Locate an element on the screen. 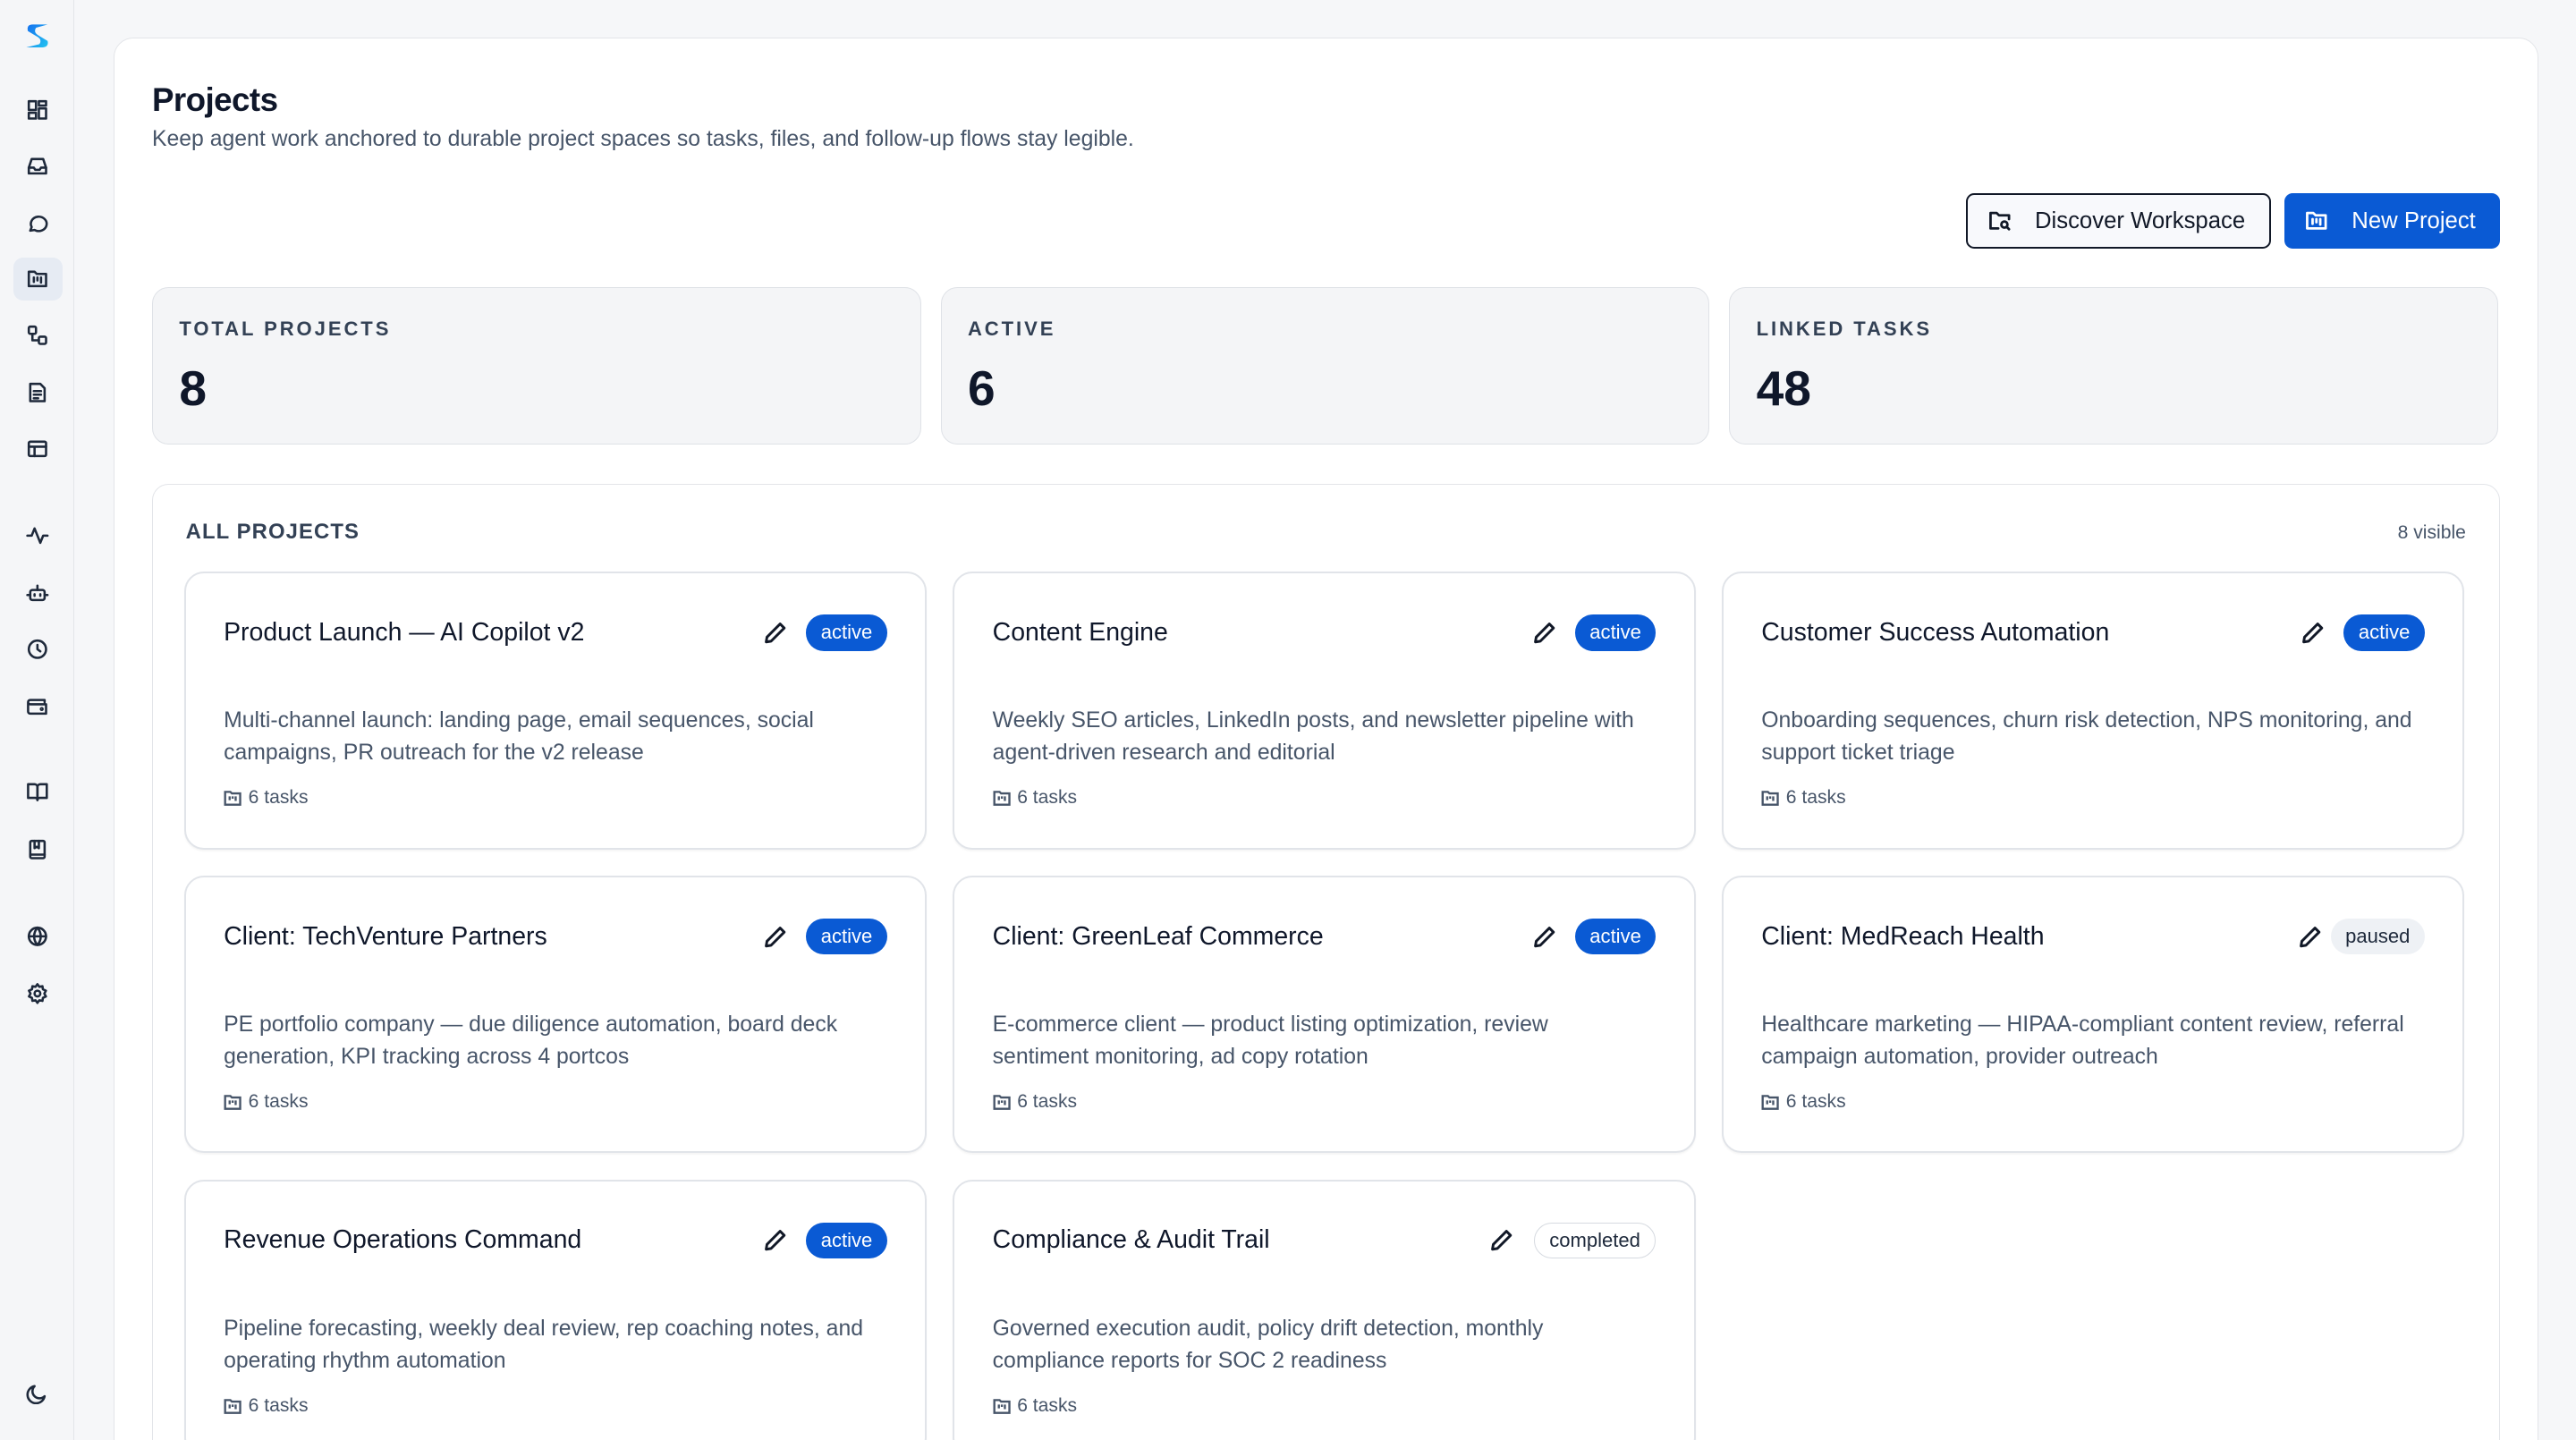  project-name: Client: GreenLeaf Commerce is located at coordinates (1158, 936).